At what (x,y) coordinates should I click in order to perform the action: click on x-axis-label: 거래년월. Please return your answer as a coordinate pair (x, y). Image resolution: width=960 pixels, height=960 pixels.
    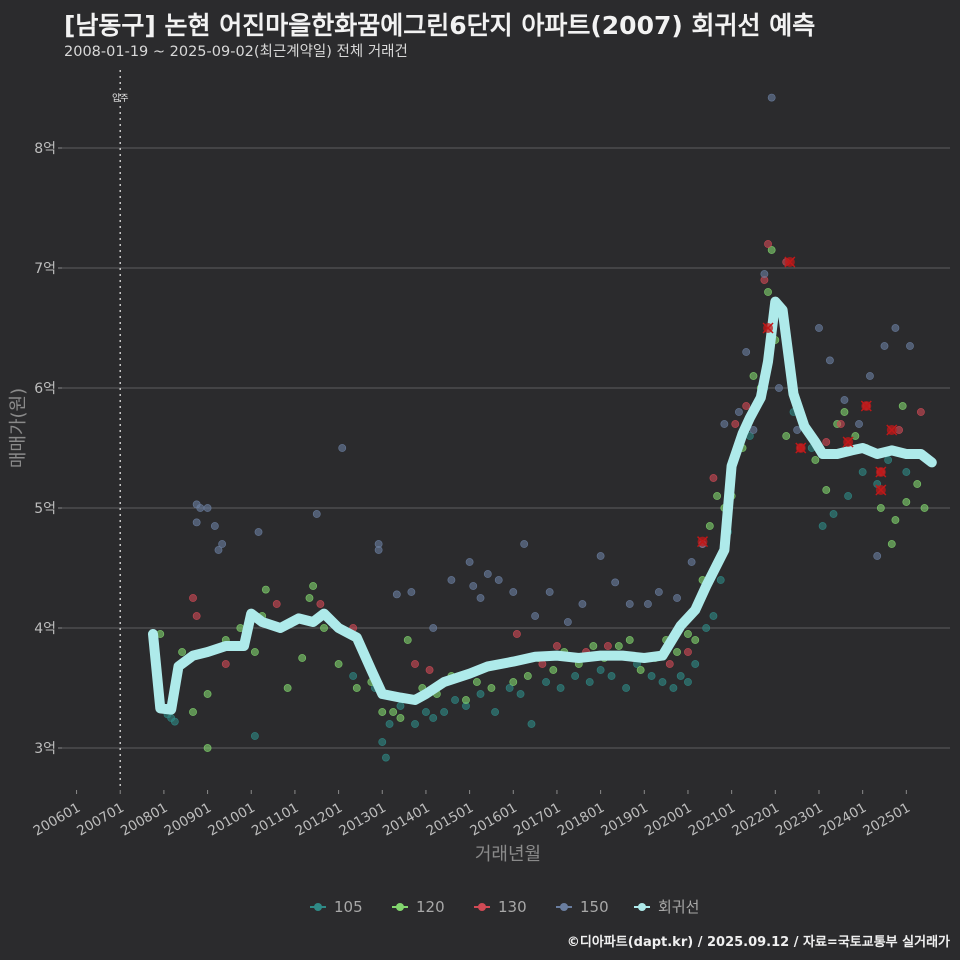
    Looking at the image, I should click on (508, 854).